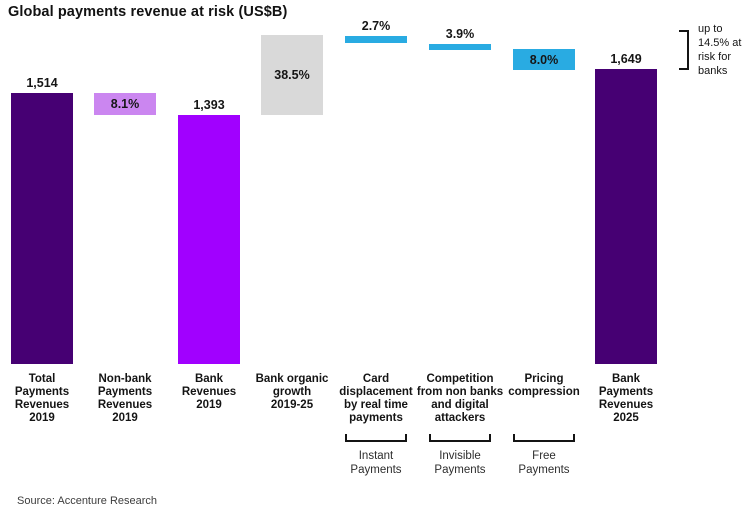 The width and height of the screenshot is (750, 520). What do you see at coordinates (460, 463) in the screenshot?
I see `sublabel-competition-non-banks: Invisible Payments` at bounding box center [460, 463].